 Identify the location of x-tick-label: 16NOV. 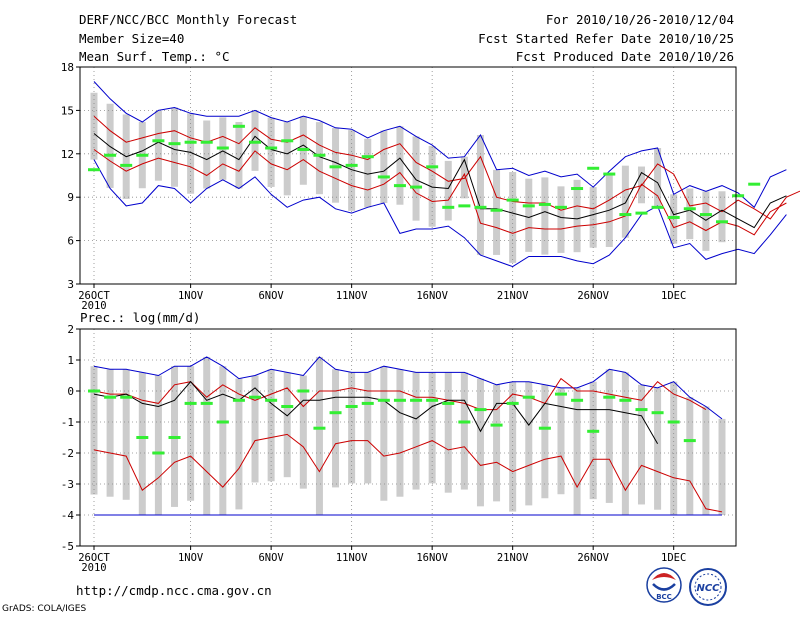
(432, 558).